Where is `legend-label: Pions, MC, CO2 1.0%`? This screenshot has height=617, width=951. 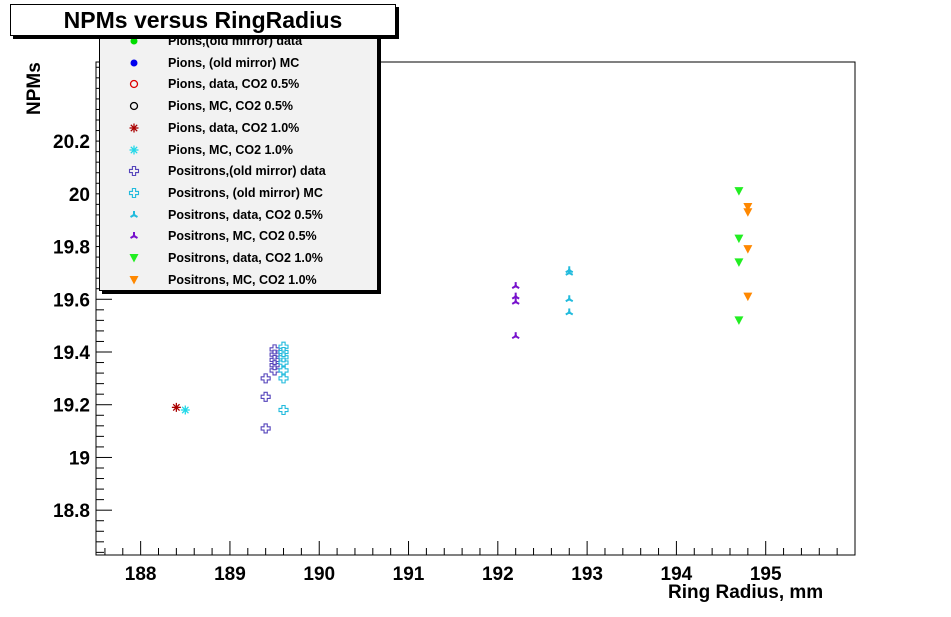
legend-label: Pions, MC, CO2 1.0% is located at coordinates (231, 149).